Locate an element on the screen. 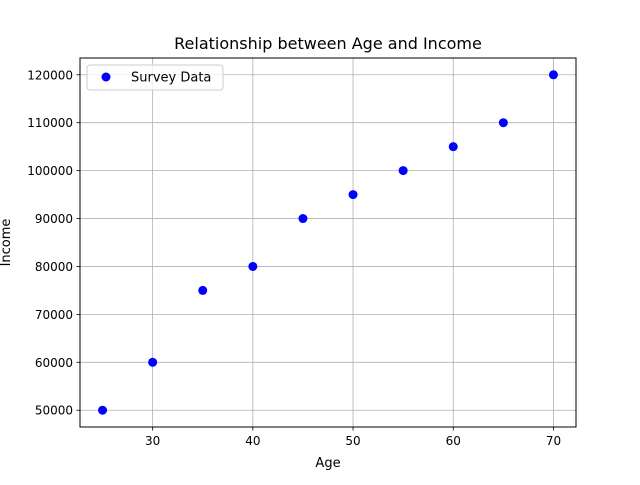 This screenshot has height=485, width=640. y-tick-label: 110000 is located at coordinates (50, 123).